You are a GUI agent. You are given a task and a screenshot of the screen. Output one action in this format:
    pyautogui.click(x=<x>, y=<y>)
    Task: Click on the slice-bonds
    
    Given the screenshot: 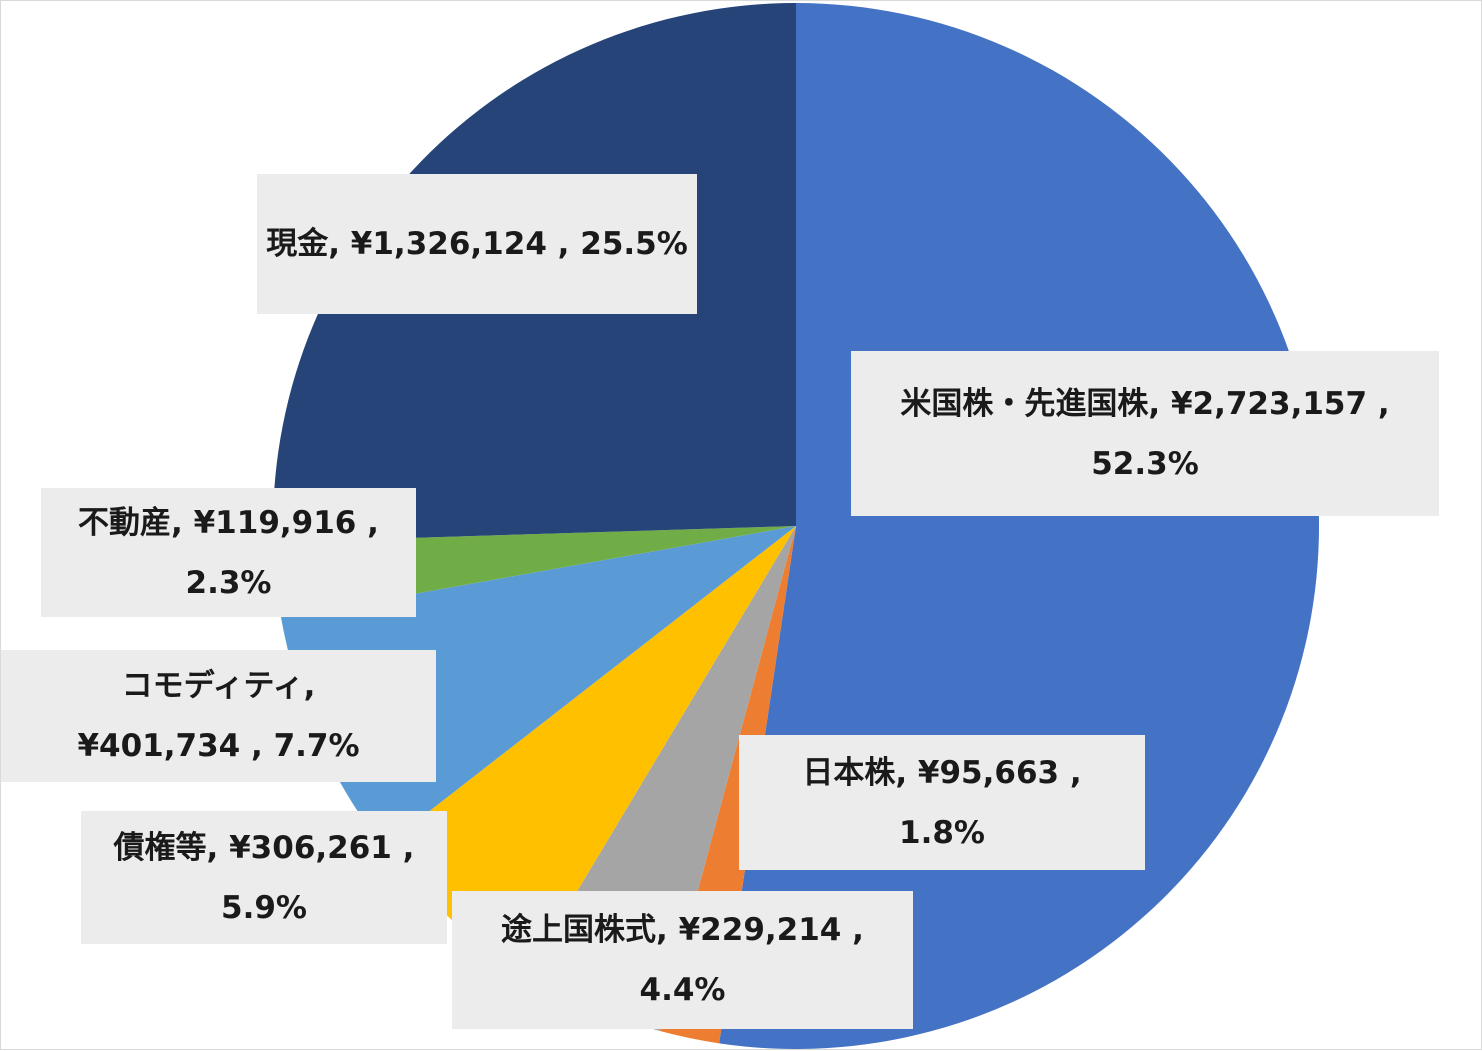 What is the action you would take?
    pyautogui.click(x=589, y=750)
    